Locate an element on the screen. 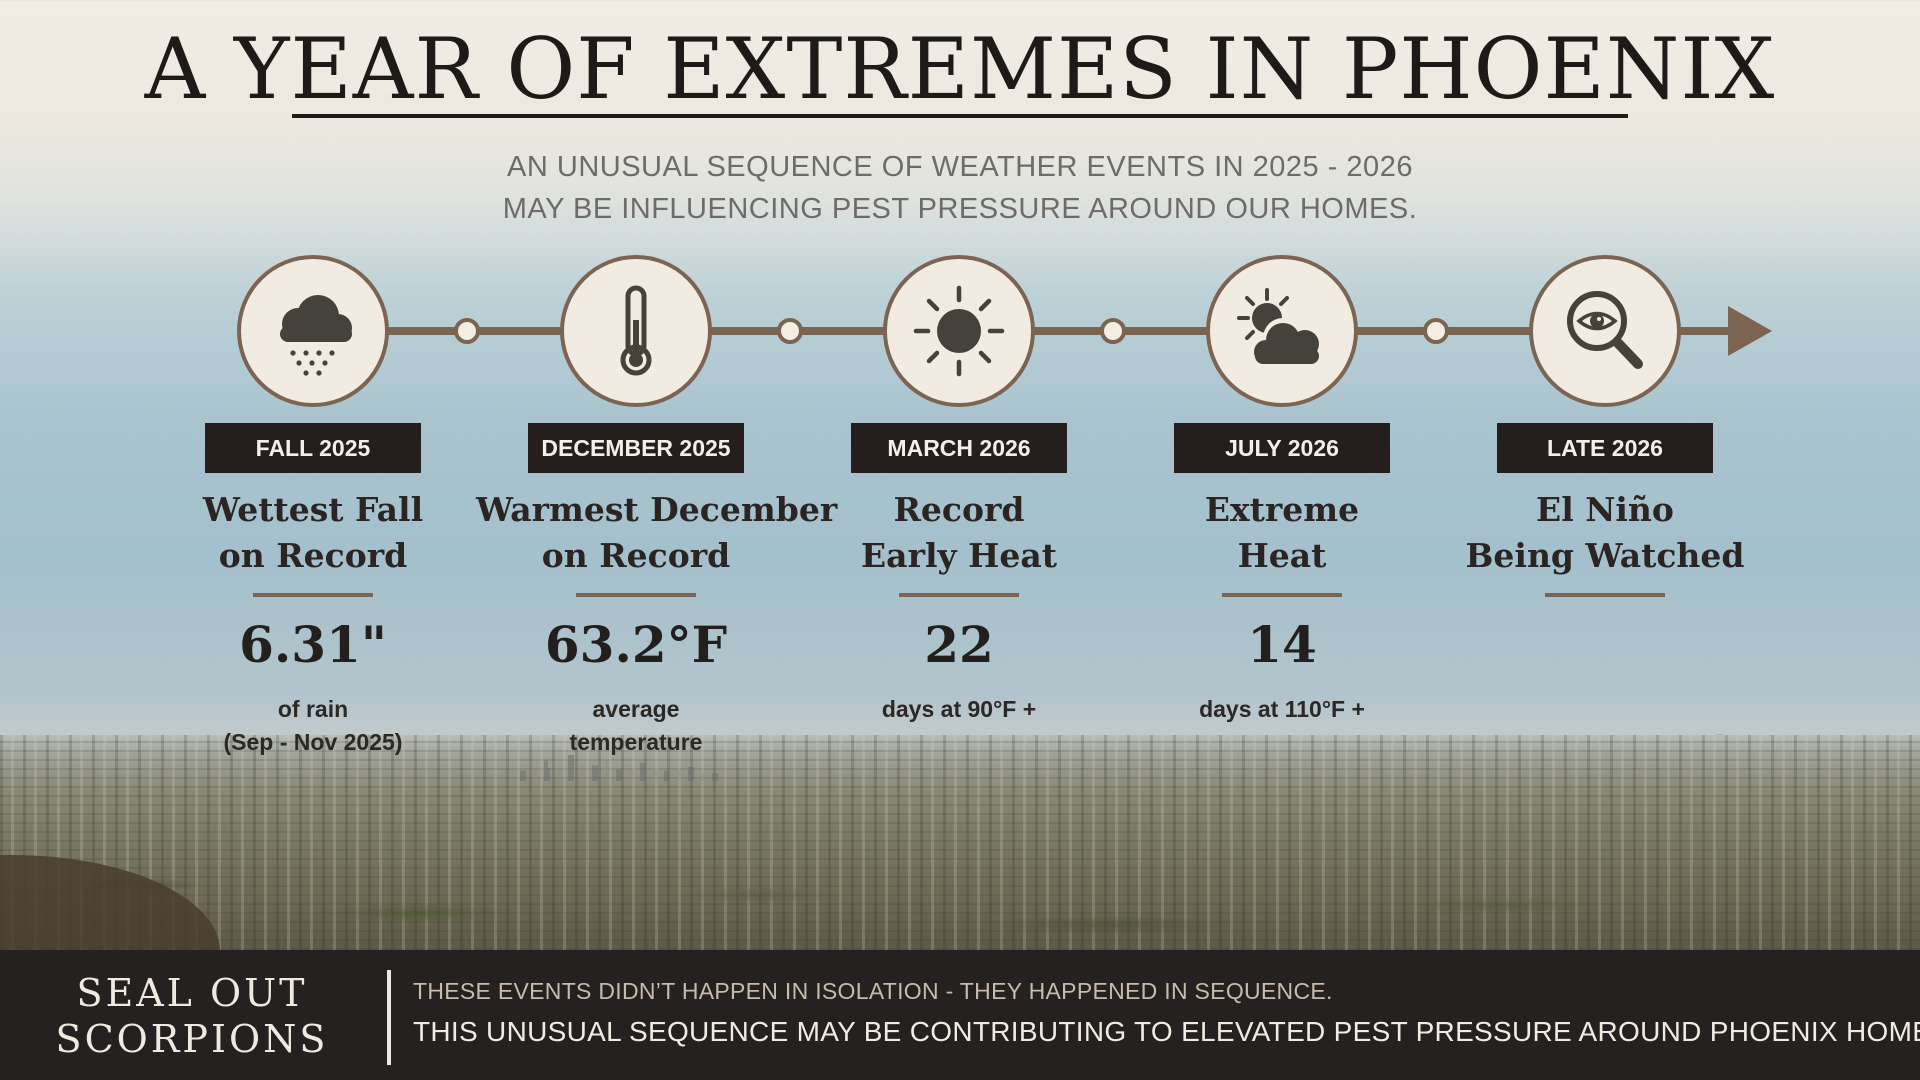 The height and width of the screenshot is (1080, 1920). sun-behind-cloud-icon is located at coordinates (1279, 326).